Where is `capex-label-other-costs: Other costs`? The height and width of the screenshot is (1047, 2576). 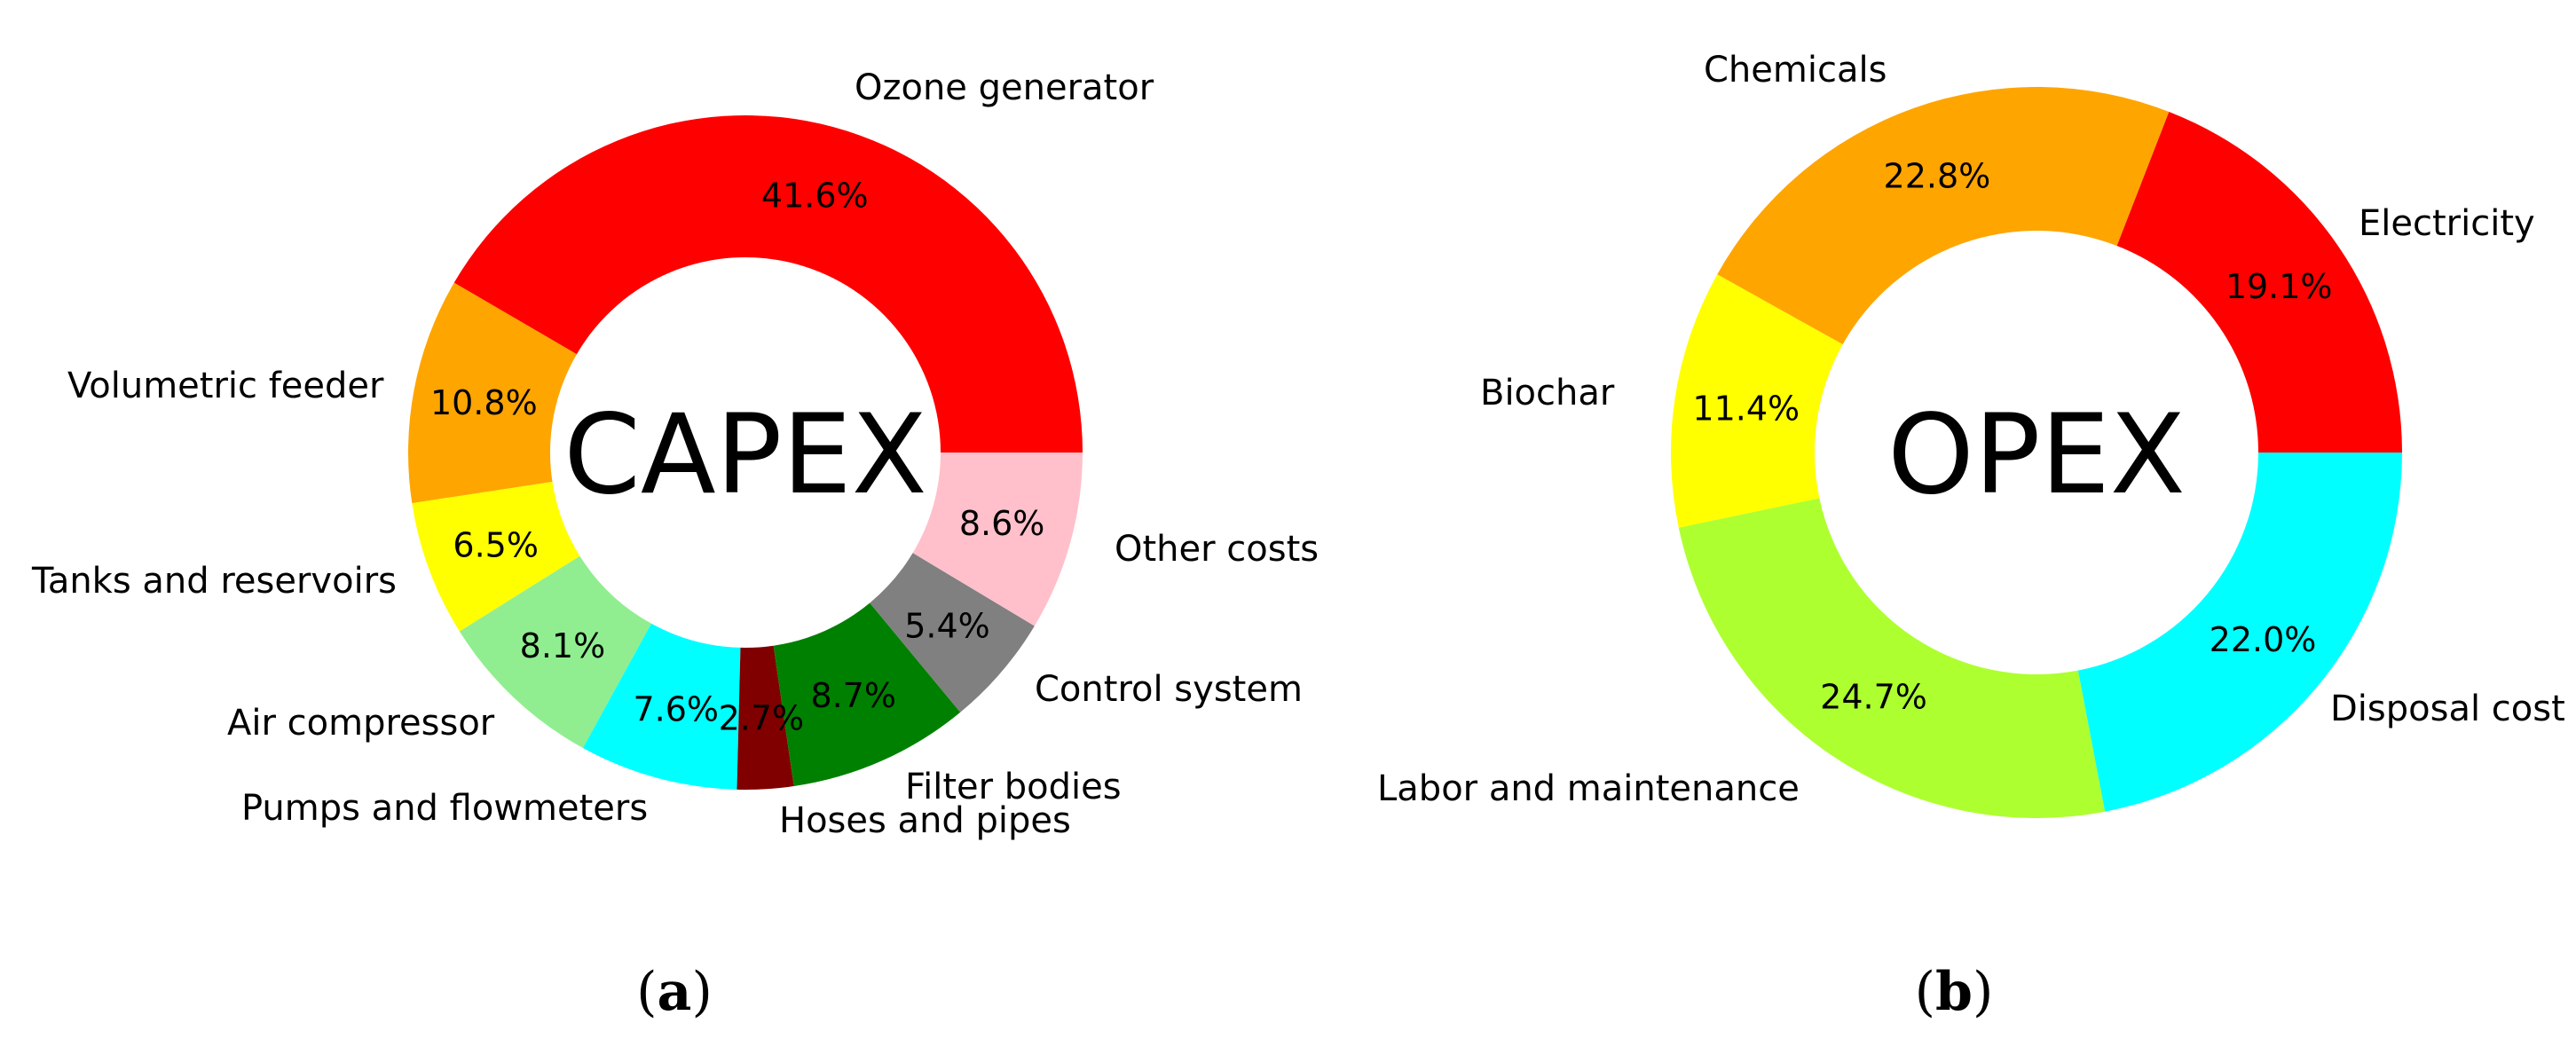
capex-label-other-costs: Other costs is located at coordinates (1217, 549).